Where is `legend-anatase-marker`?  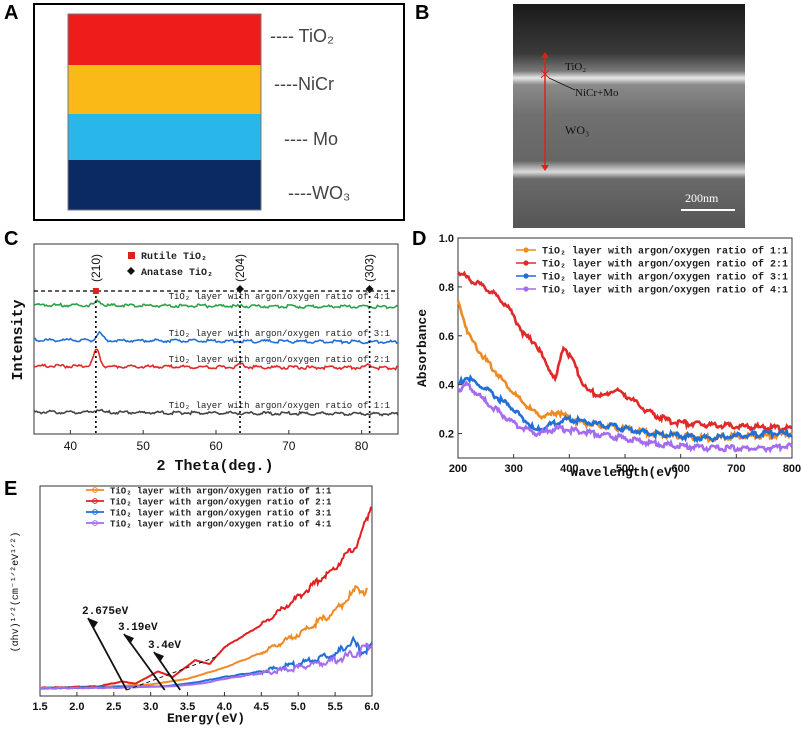
legend-anatase-marker is located at coordinates (131, 271).